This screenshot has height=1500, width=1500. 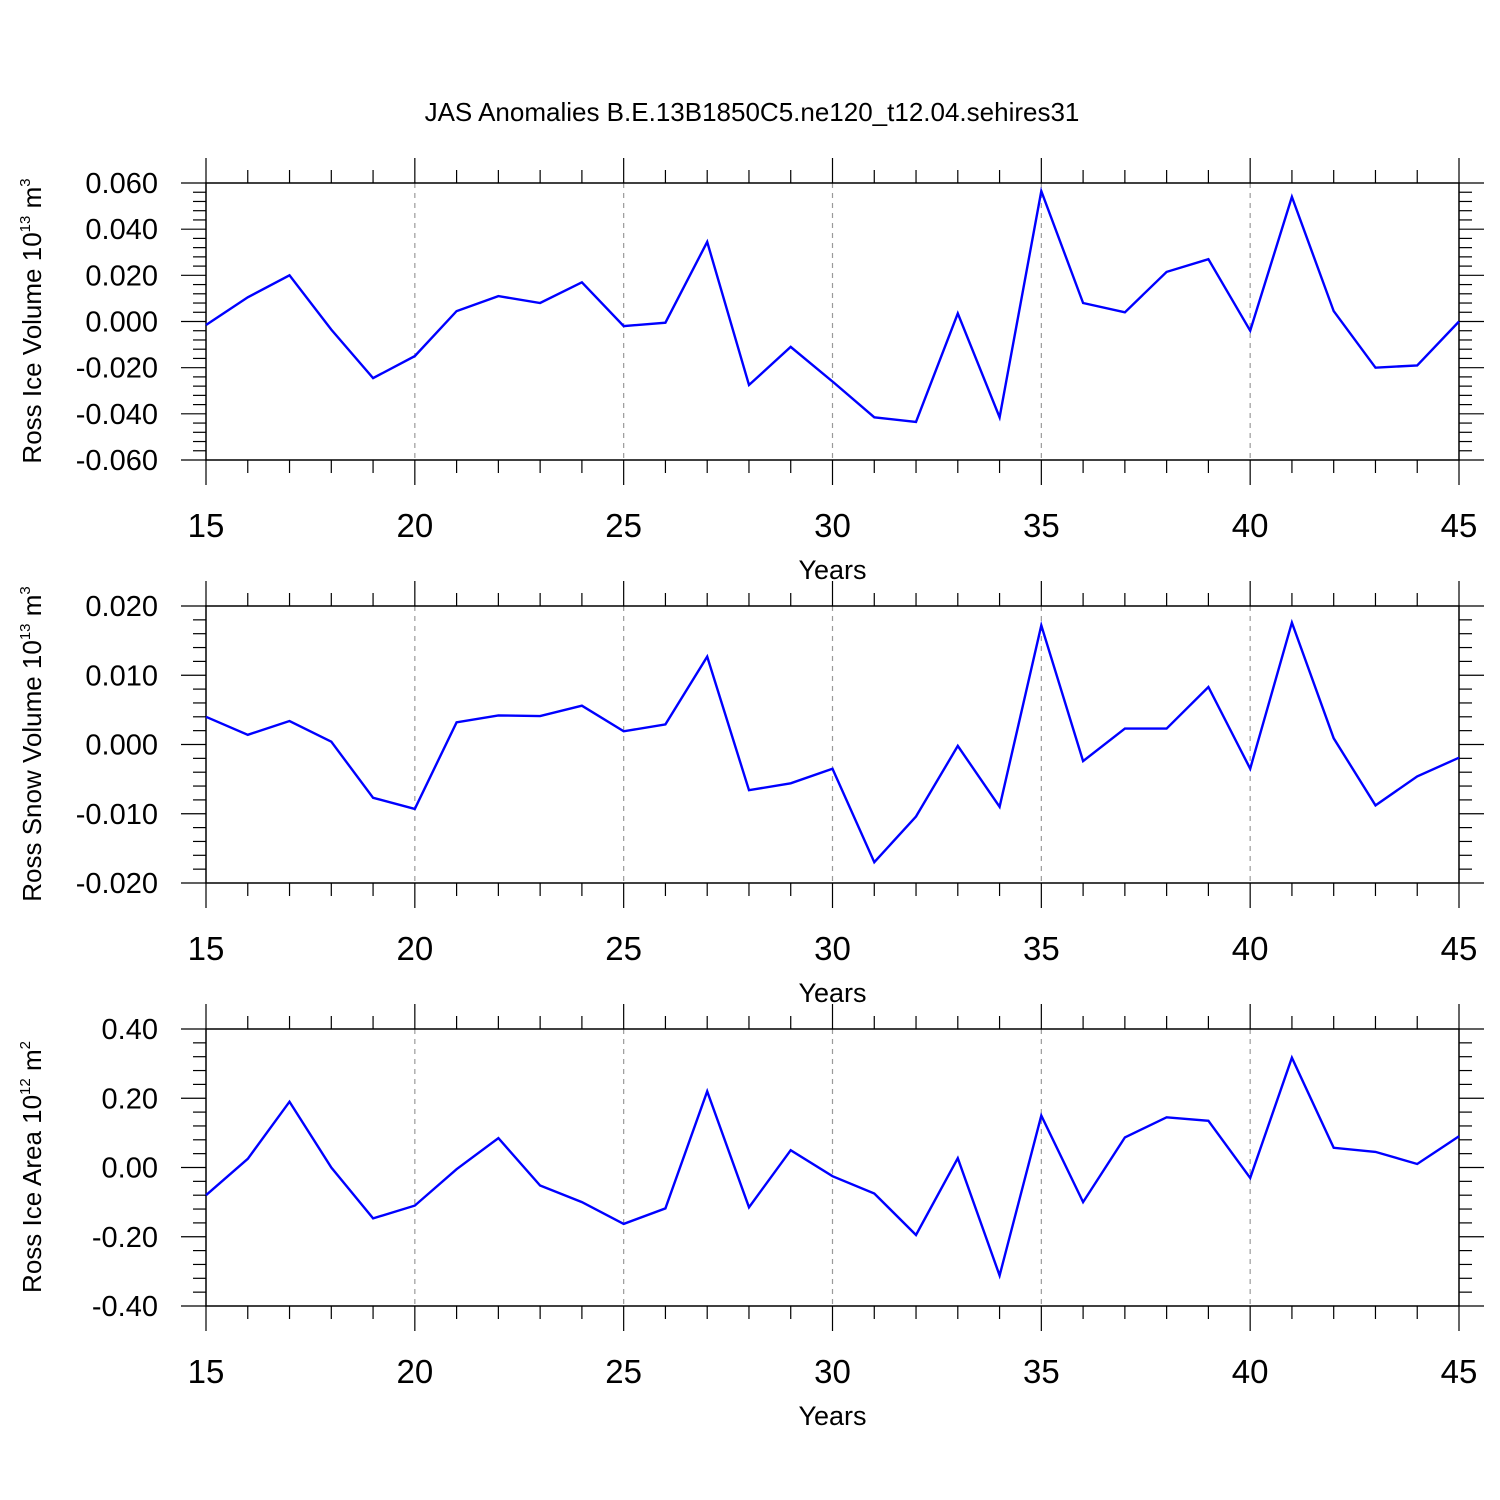 I want to click on y-tick-label: -0.040, so click(x=117, y=415).